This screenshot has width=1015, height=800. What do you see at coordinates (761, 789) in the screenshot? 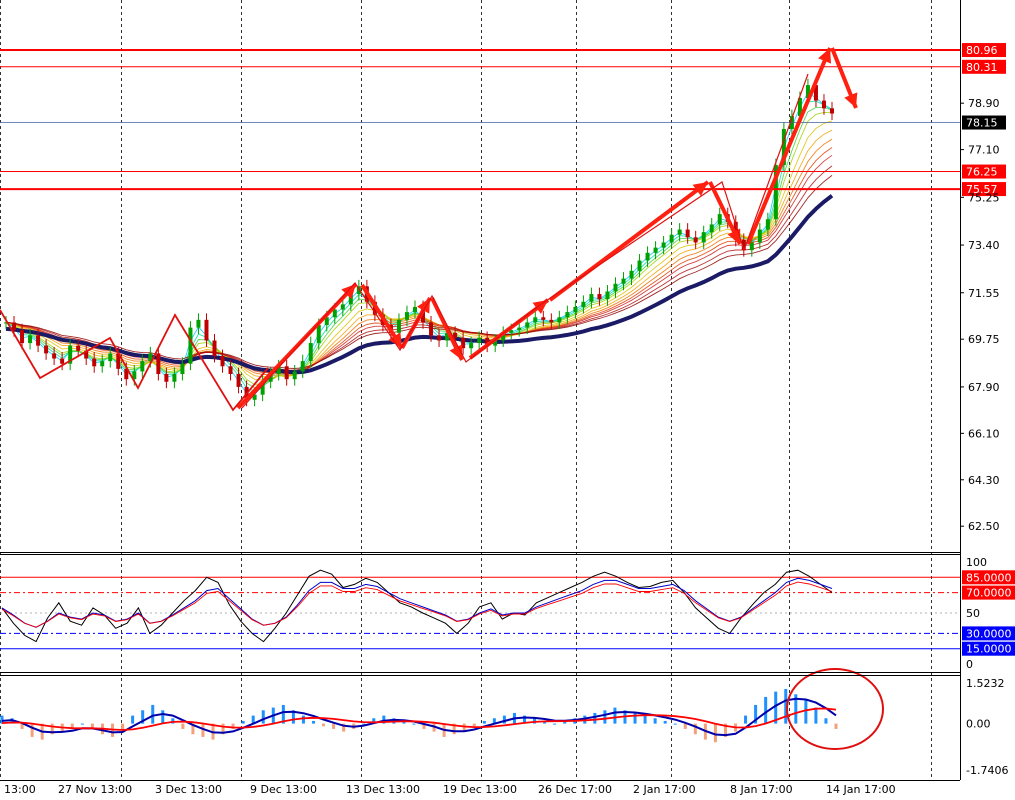
I see `time-axis-label: 8 Jan 17:00` at bounding box center [761, 789].